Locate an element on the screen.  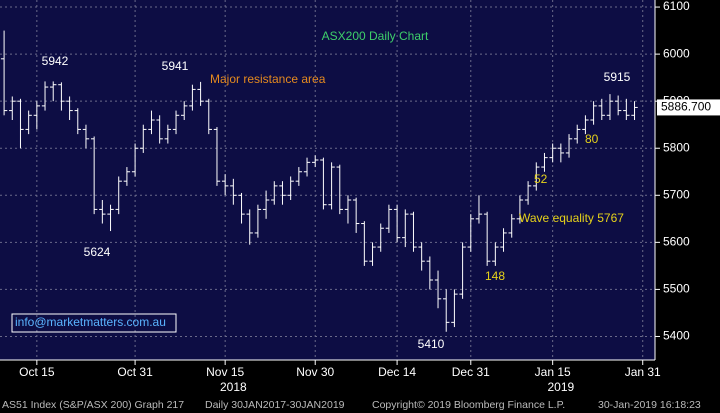
y-tick-label: 5800 is located at coordinates (676, 147).